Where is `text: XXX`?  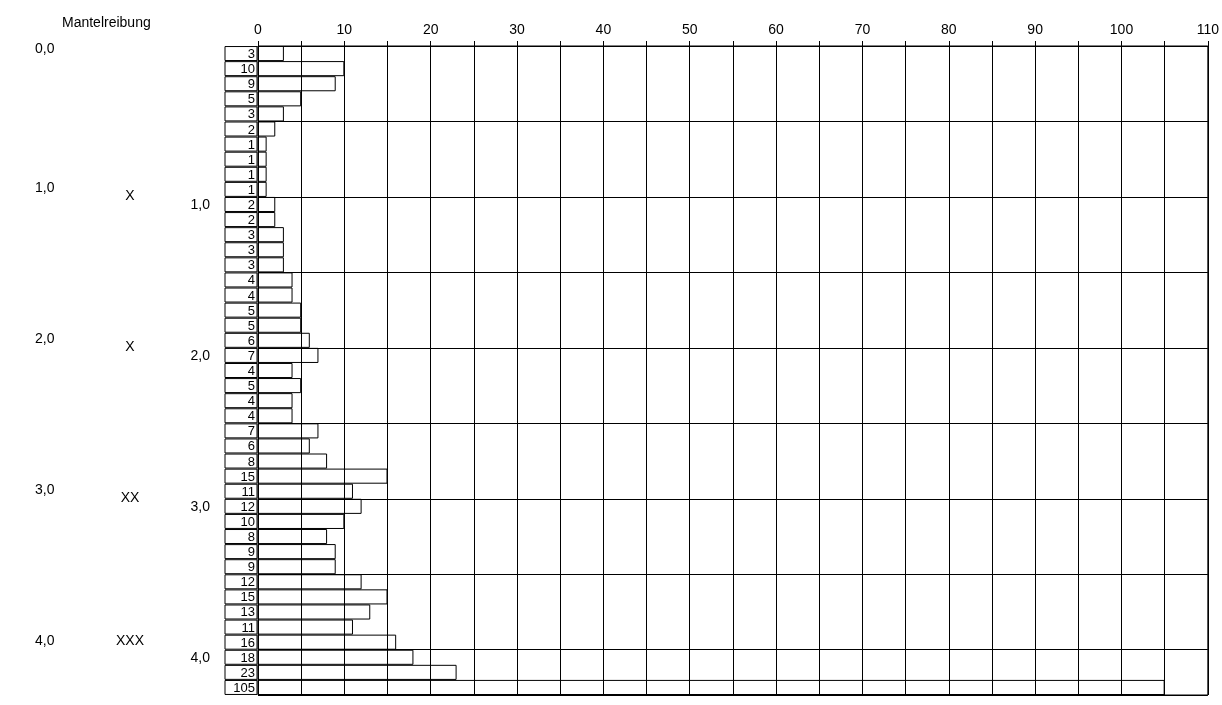
text: XXX is located at coordinates (130, 639).